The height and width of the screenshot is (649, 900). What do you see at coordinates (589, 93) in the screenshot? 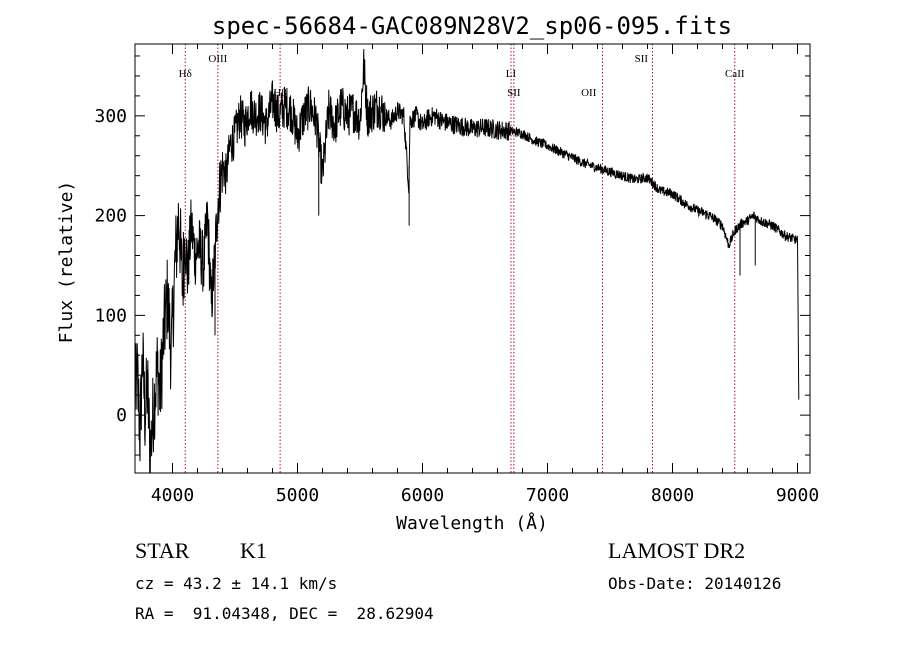
I see `spectral-line-label: OII` at bounding box center [589, 93].